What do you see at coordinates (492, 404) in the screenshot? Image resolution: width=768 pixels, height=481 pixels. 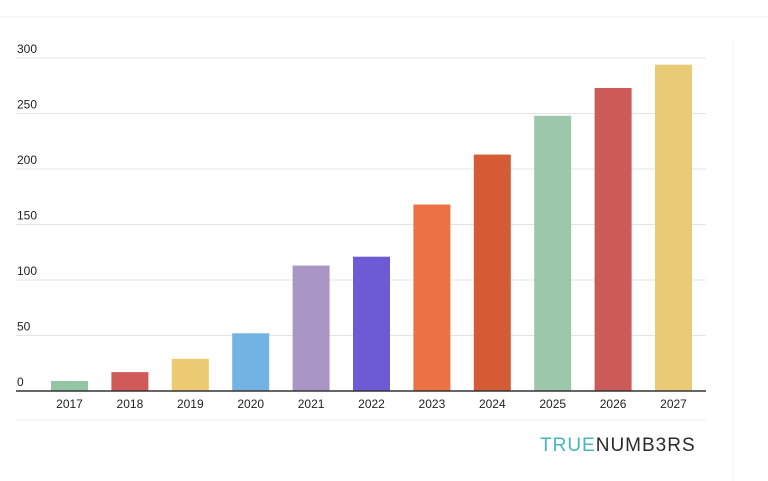 I see `x-tick-label: 2024` at bounding box center [492, 404].